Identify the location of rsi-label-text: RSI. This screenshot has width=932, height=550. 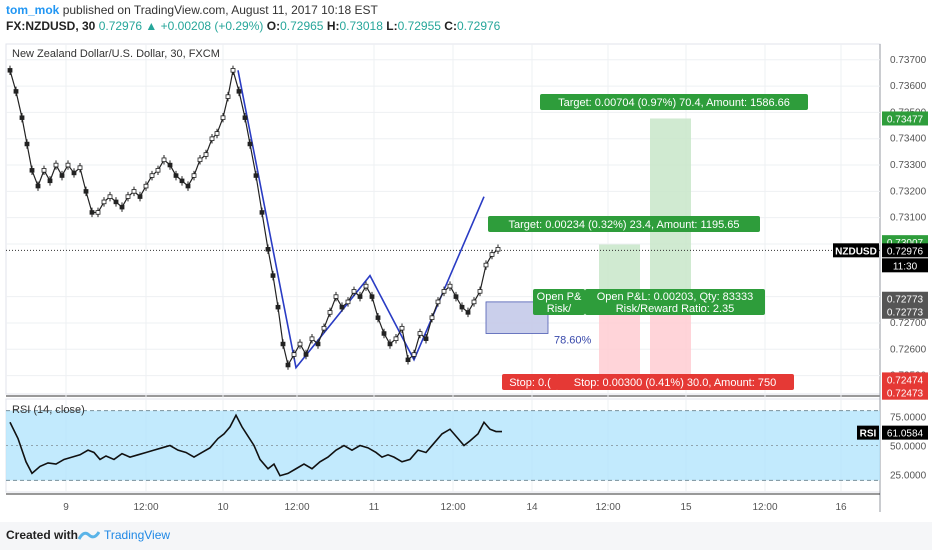
(868, 434).